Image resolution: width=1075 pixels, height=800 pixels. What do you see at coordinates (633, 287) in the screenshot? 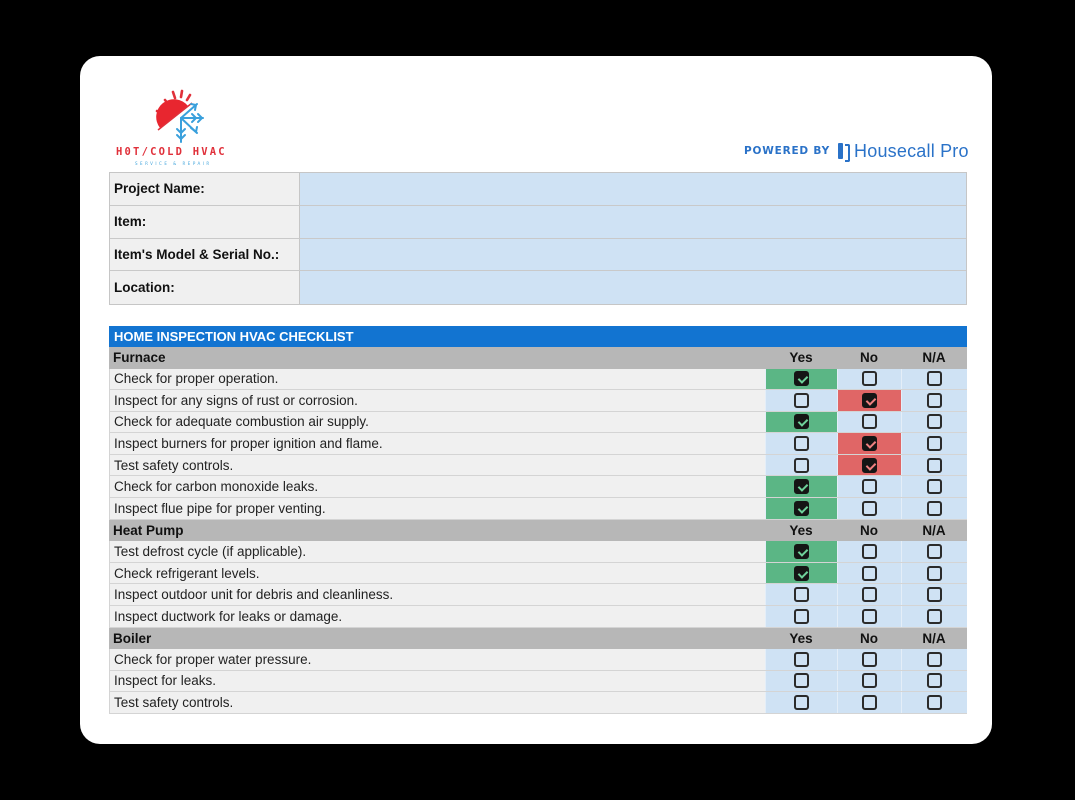
I see `location-field` at bounding box center [633, 287].